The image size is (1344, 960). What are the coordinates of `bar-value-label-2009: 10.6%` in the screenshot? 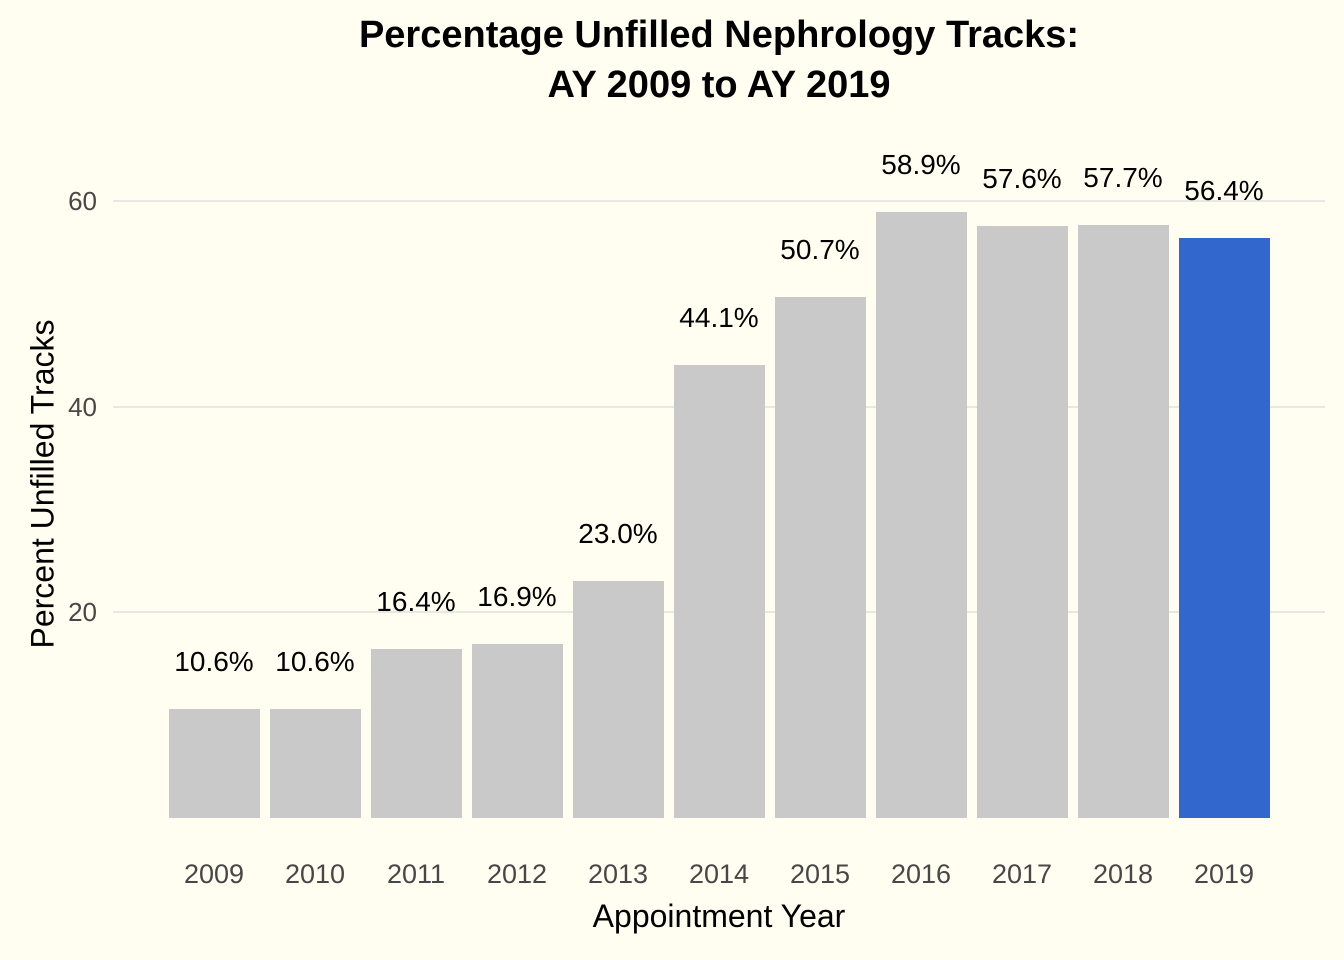 It's located at (214, 661).